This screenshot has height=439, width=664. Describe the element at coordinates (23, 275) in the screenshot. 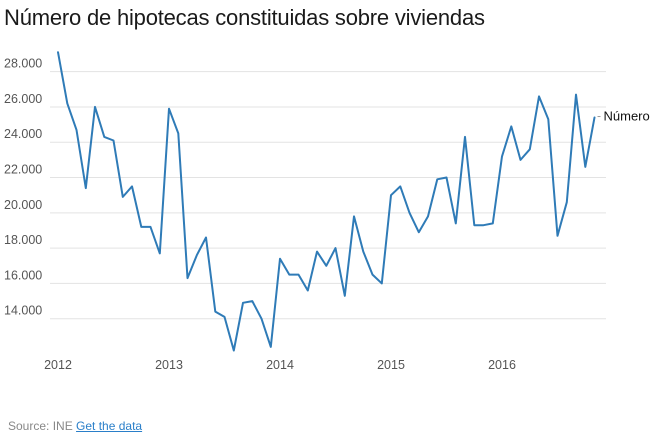

I see `y-tick-label: 16.000` at that location.